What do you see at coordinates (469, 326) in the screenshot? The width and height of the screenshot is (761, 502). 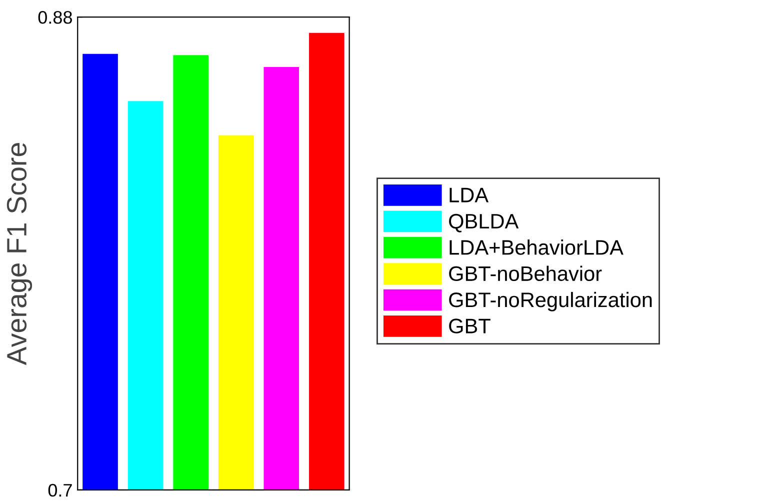 I see `legend-label: GBT` at bounding box center [469, 326].